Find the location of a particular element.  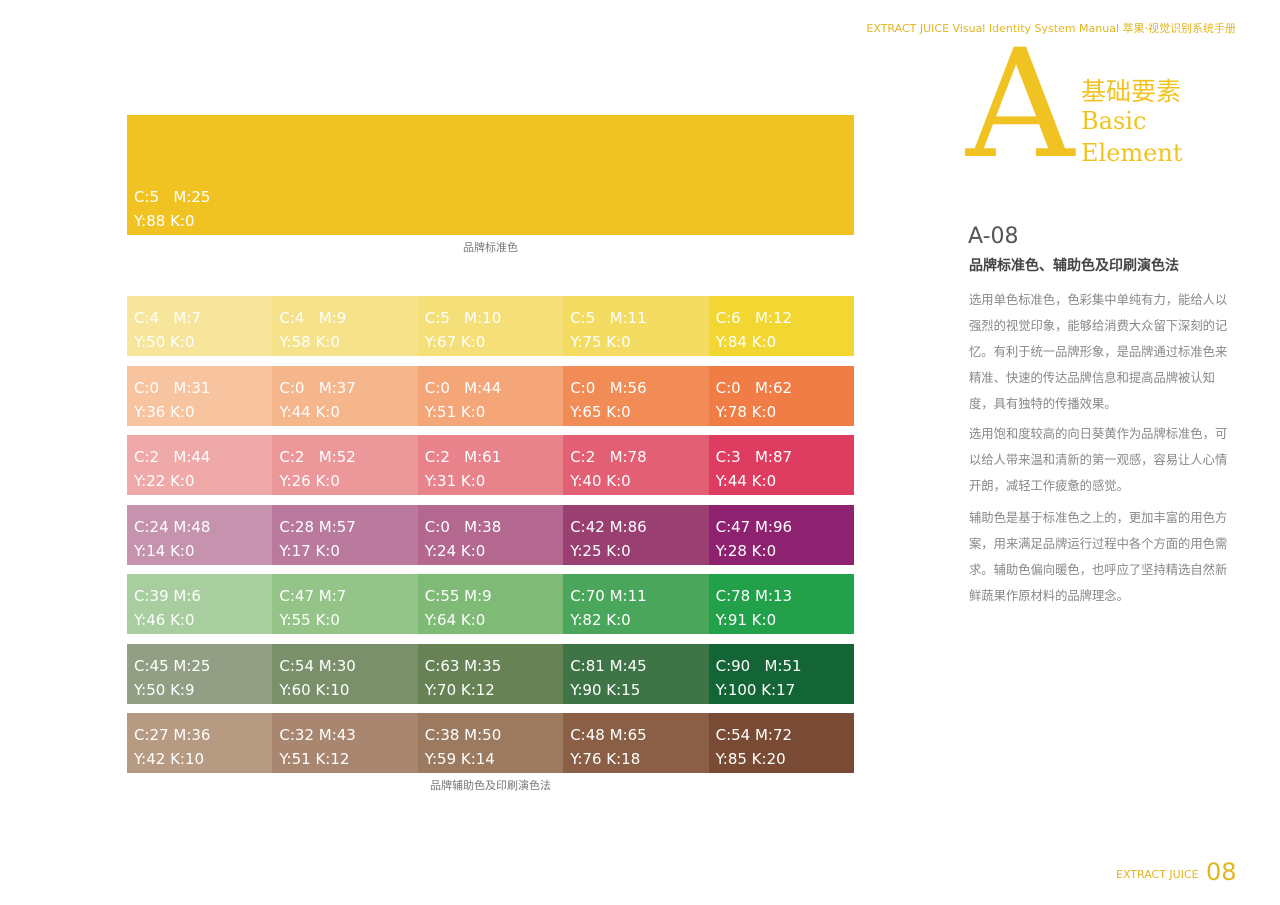

cmyk-line: Y:67 K:0 is located at coordinates (455, 342).